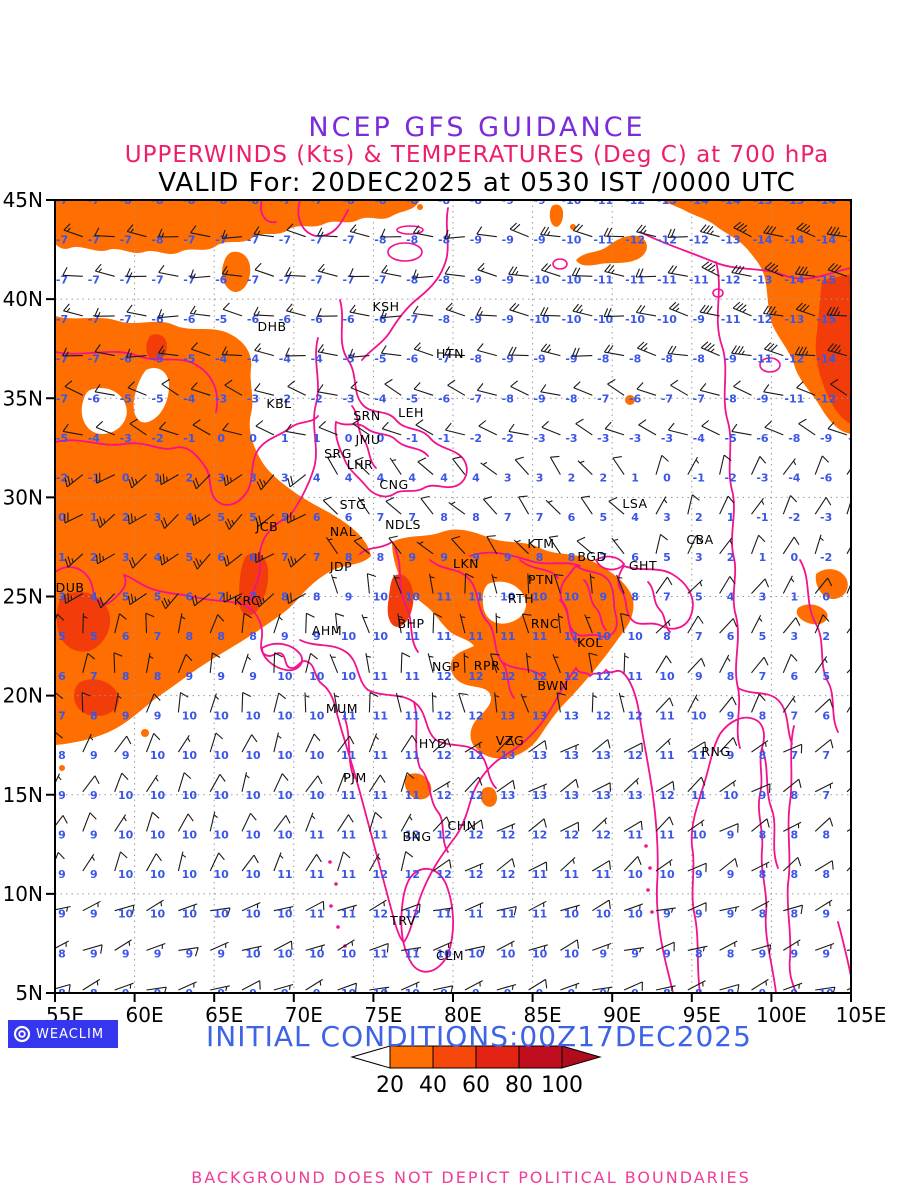  Describe the element at coordinates (858, 279) in the screenshot. I see `temp-value: -16` at that location.